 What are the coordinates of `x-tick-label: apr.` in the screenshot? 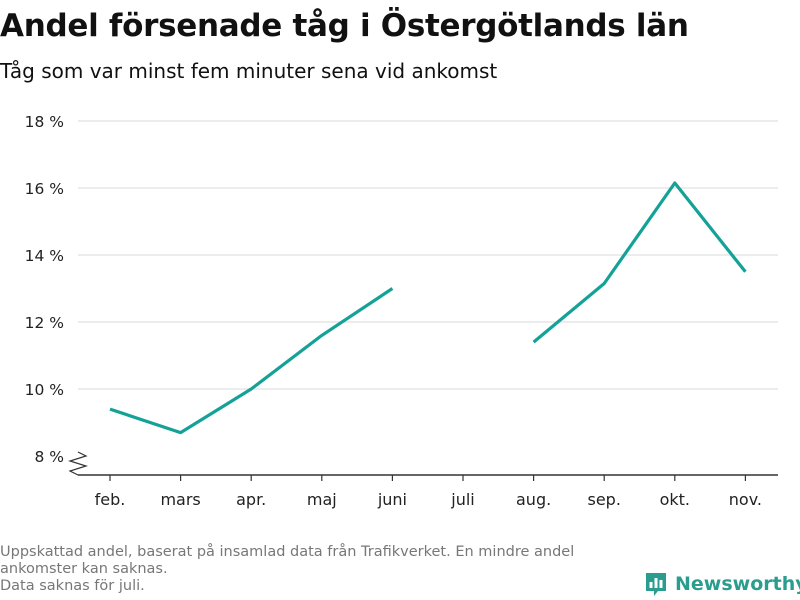 It's located at (251, 499).